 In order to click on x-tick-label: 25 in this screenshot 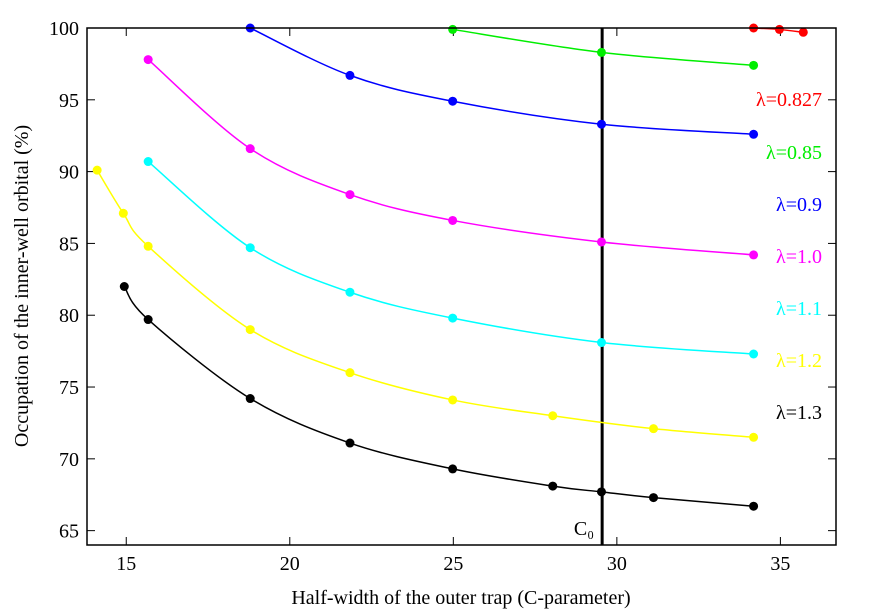, I will do `click(453, 564)`.